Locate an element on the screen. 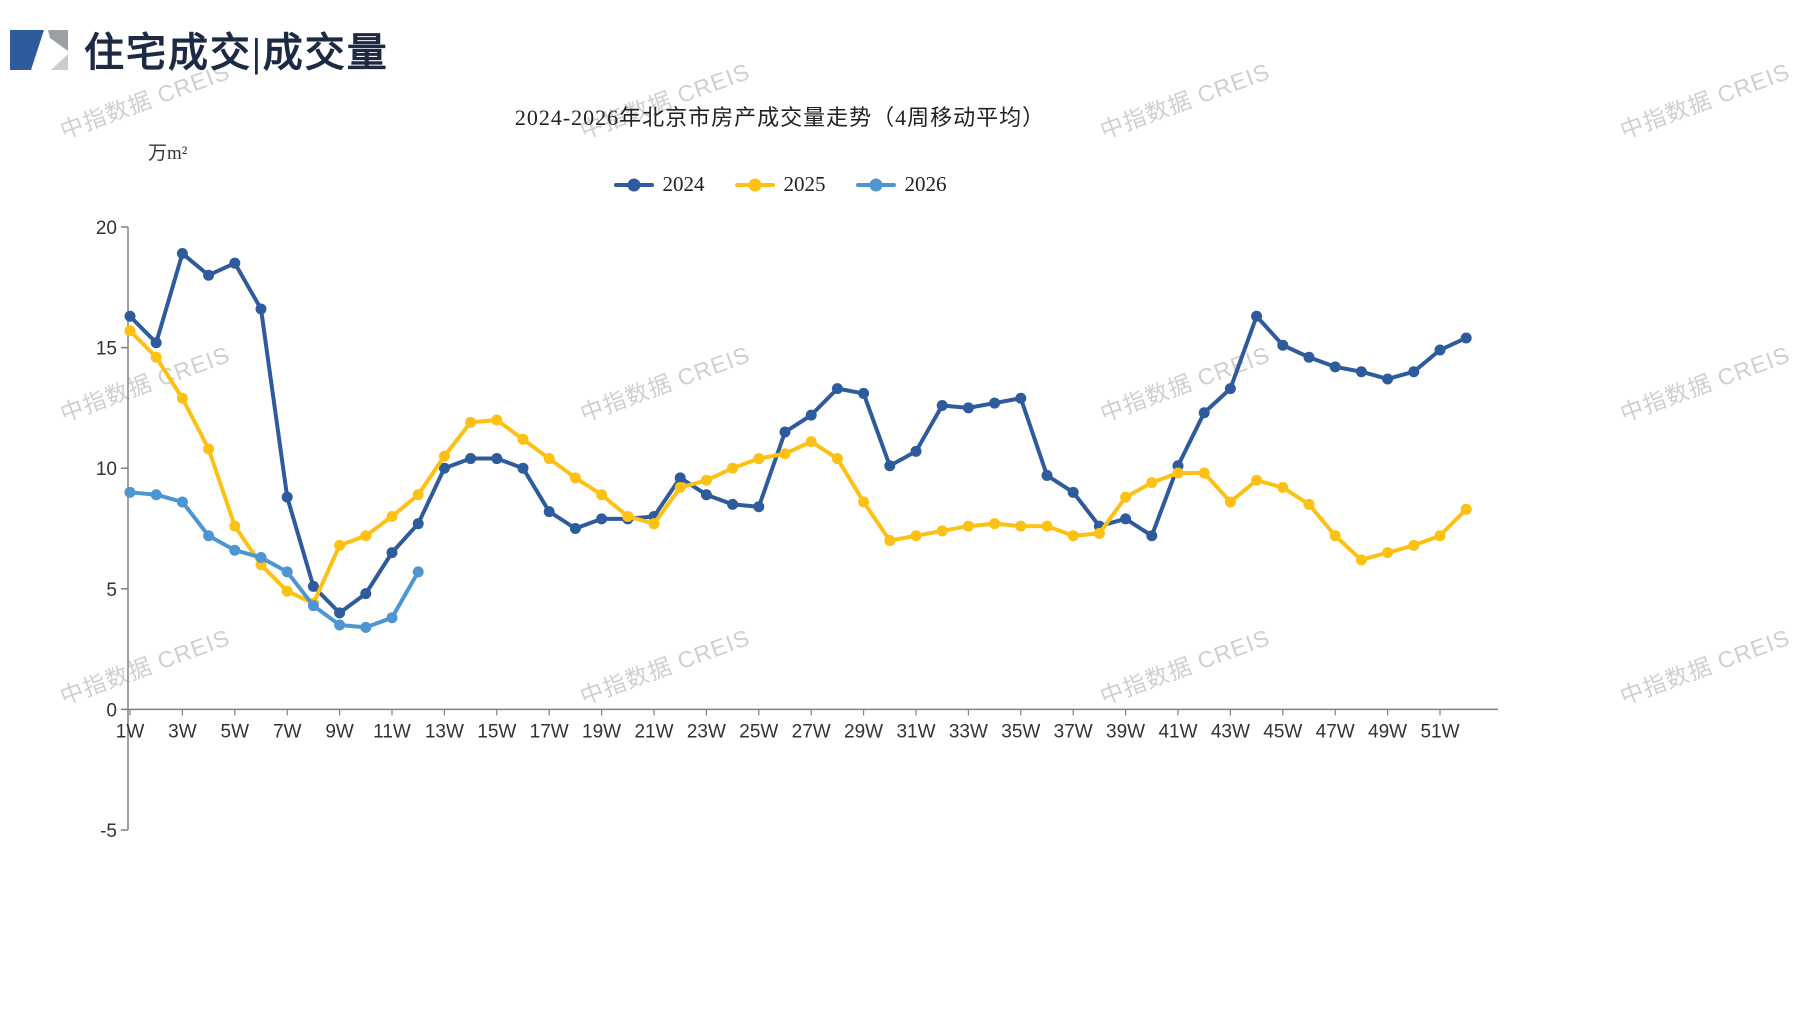 This screenshot has width=1797, height=1010. svg-text: 7W is located at coordinates (287, 731).